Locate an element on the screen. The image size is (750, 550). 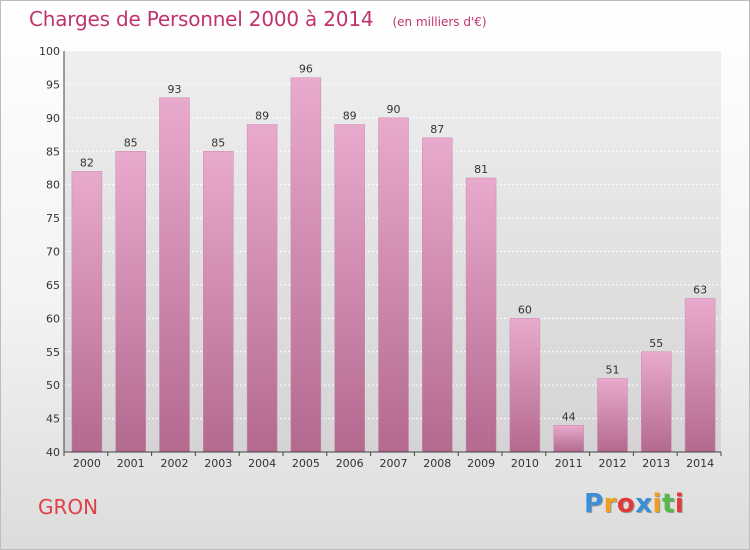
chart-title: Charges de Personnel 2000 à 2014 is located at coordinates (201, 19).